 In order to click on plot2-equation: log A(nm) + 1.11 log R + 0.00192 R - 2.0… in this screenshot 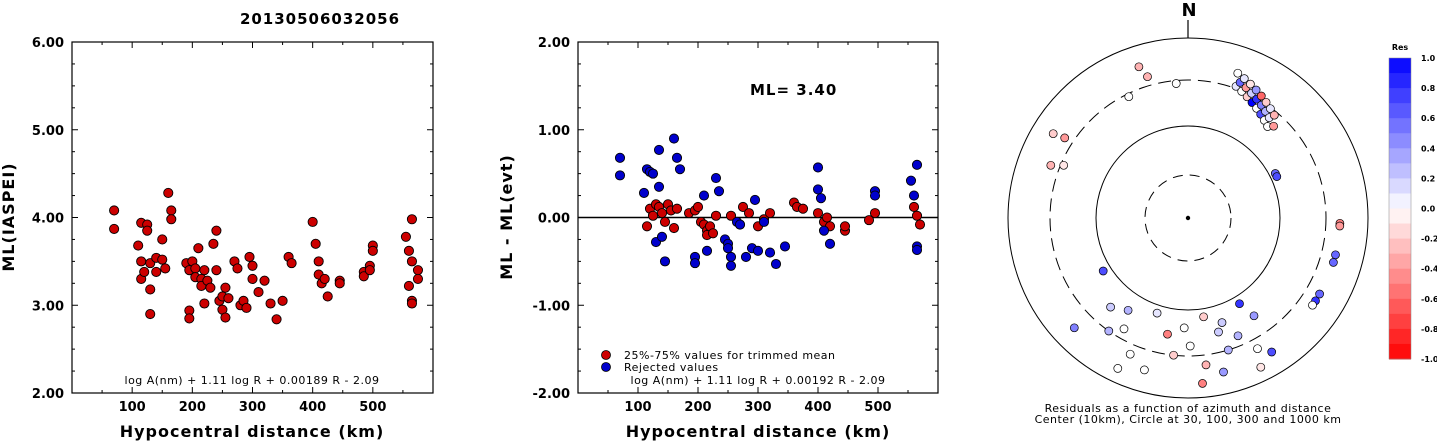, I will do `click(758, 380)`.